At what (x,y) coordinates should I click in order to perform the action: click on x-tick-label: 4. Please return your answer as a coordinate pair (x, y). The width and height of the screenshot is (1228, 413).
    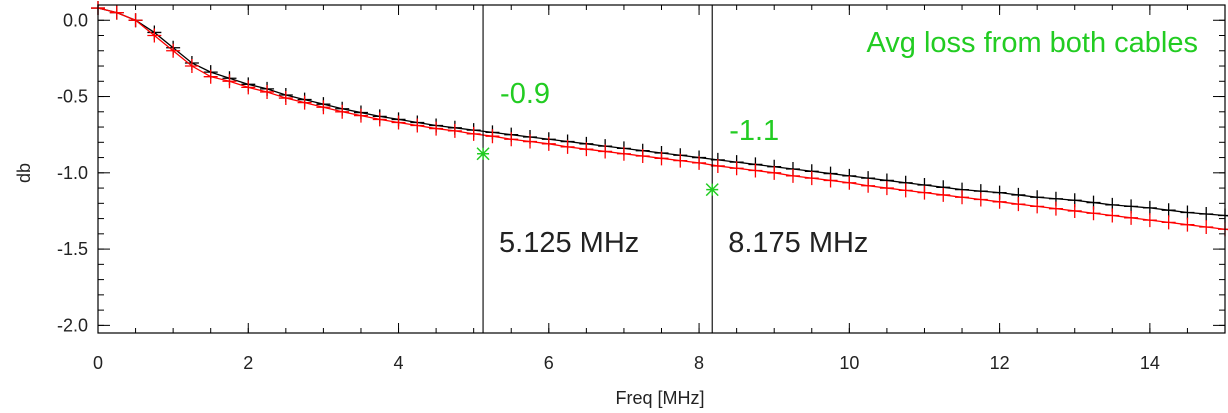
    Looking at the image, I should click on (399, 363).